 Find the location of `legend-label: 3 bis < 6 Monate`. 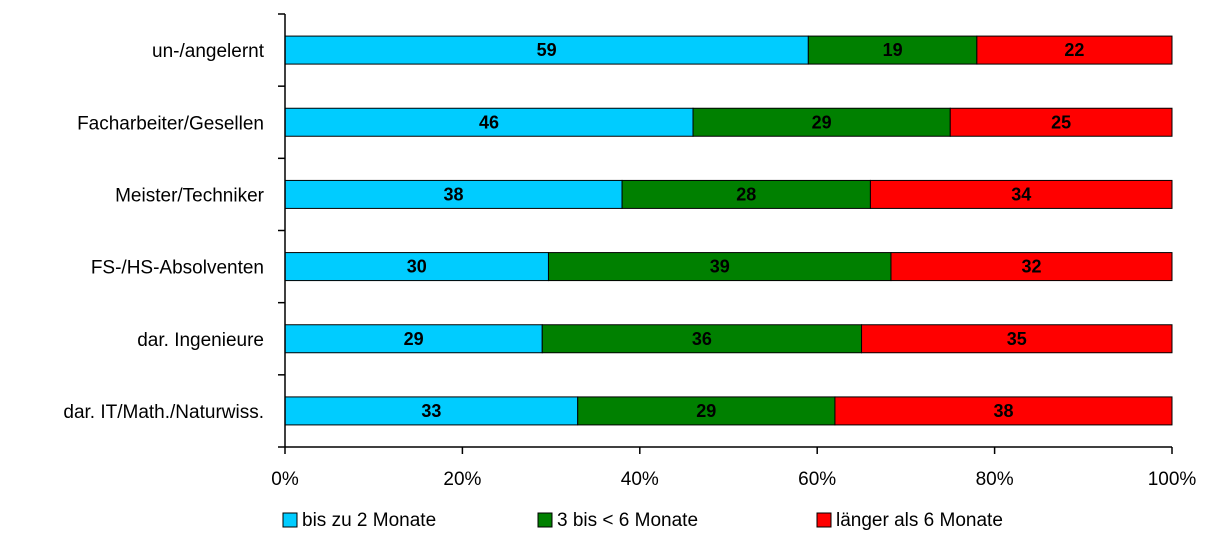

legend-label: 3 bis < 6 Monate is located at coordinates (627, 520).